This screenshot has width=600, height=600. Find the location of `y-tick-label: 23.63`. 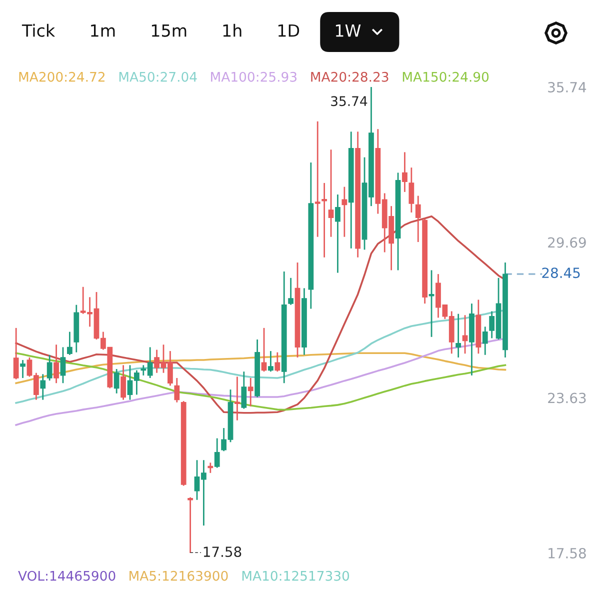

y-tick-label: 23.63 is located at coordinates (567, 398).